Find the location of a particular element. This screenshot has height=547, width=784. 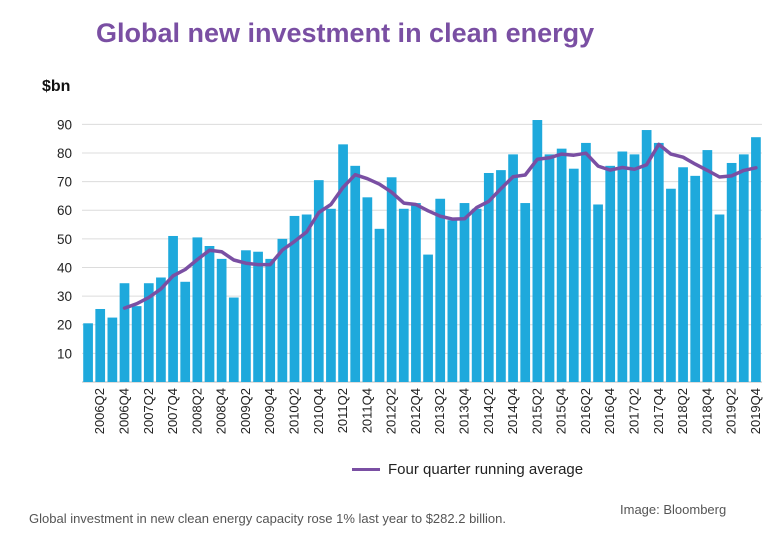

x-tick-label: 2008Q2 is located at coordinates (196, 411).